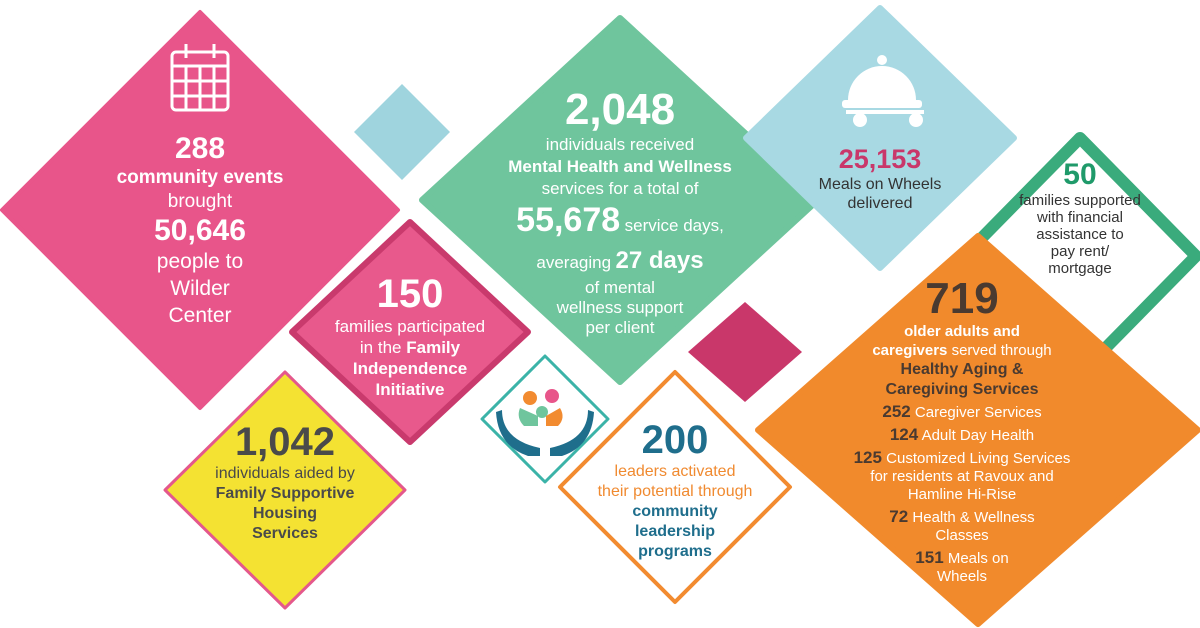 The image size is (1200, 628). Describe the element at coordinates (200, 201) in the screenshot. I see `events-verb: brought` at that location.